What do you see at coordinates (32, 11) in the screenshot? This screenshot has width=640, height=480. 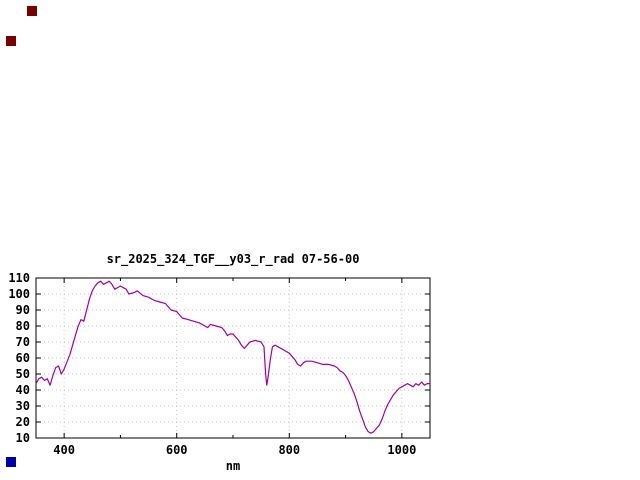 I see `window-marker-top` at bounding box center [32, 11].